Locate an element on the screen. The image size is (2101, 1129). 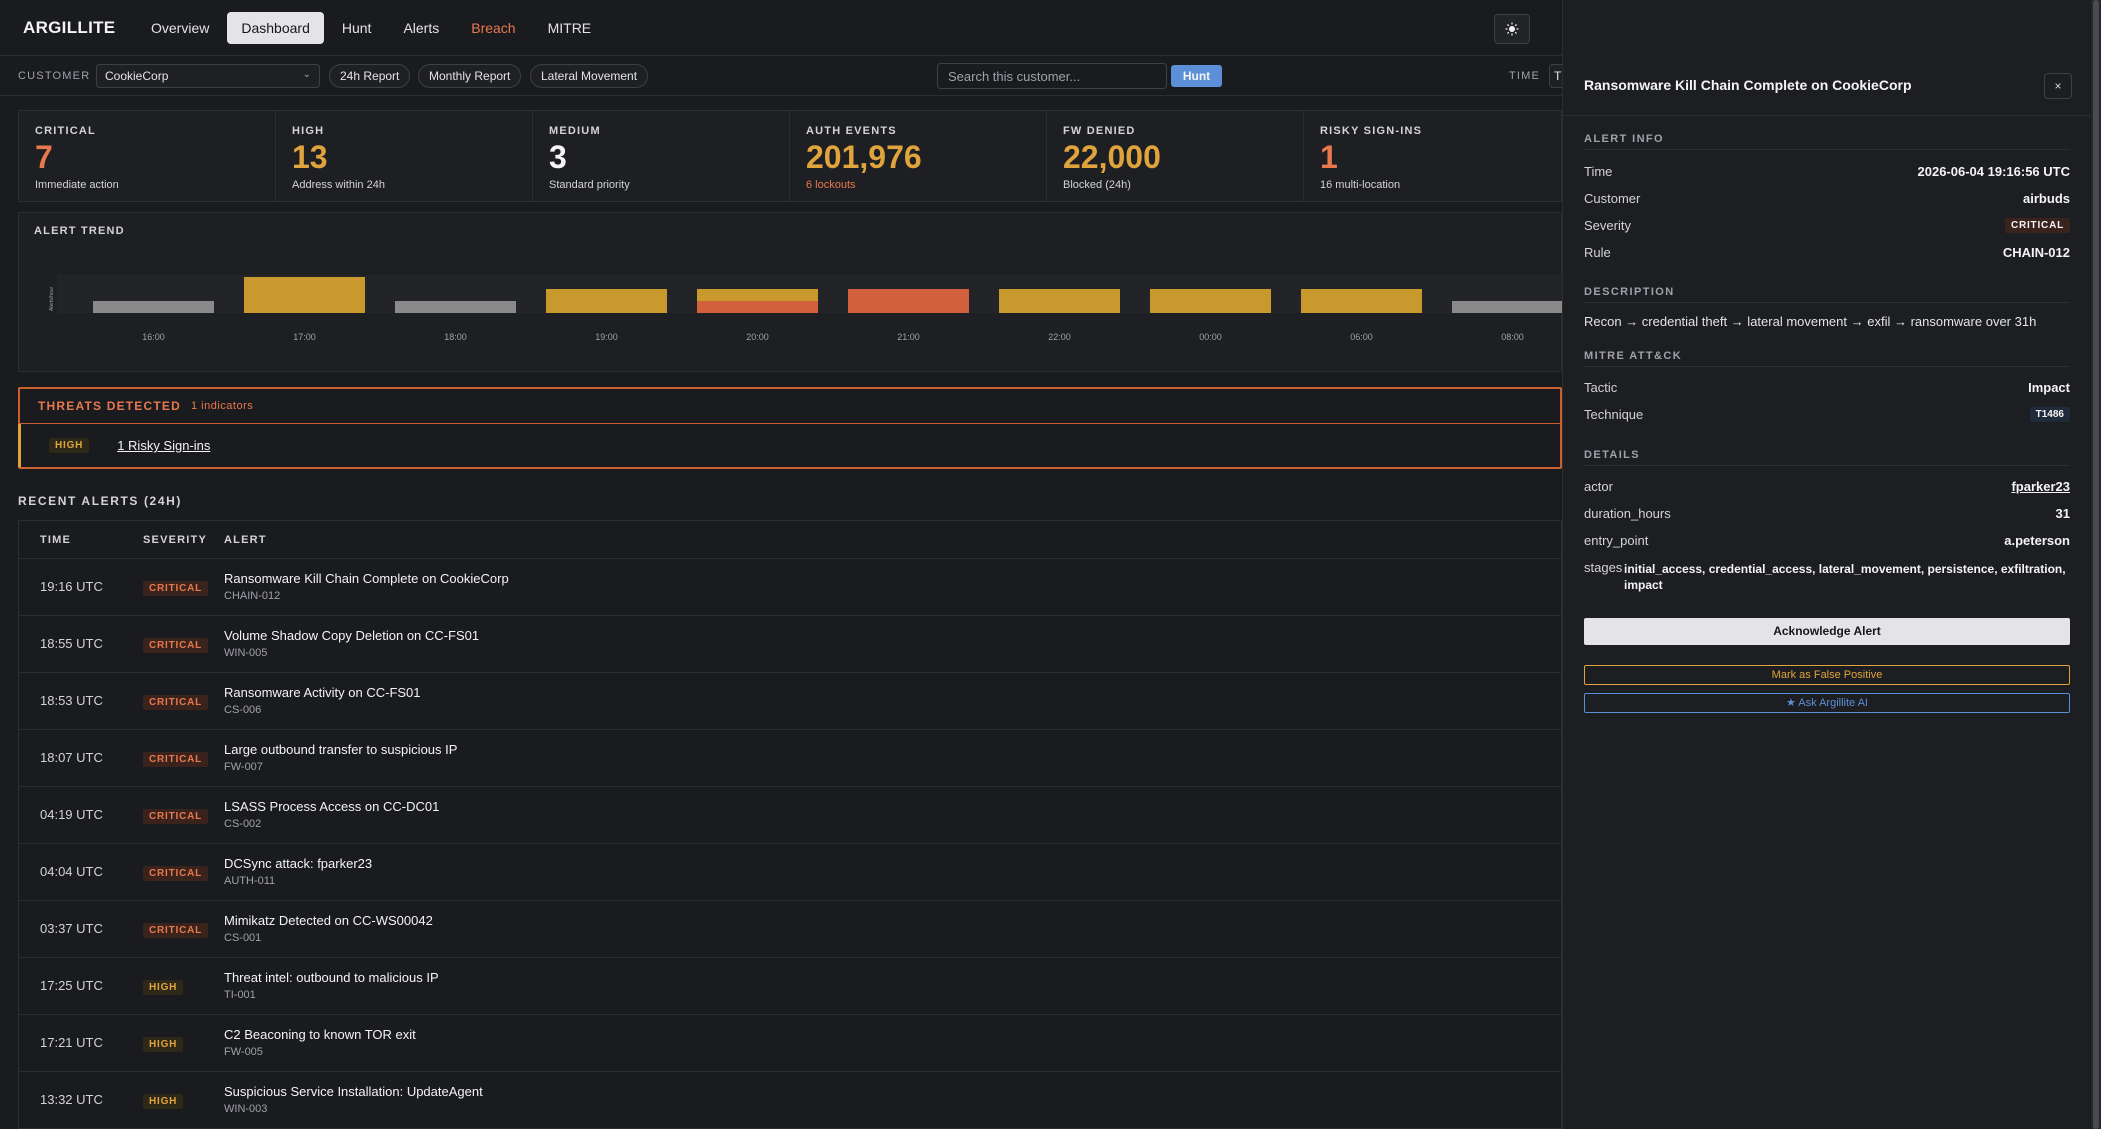
nav-alerts: Alerts is located at coordinates (421, 27).